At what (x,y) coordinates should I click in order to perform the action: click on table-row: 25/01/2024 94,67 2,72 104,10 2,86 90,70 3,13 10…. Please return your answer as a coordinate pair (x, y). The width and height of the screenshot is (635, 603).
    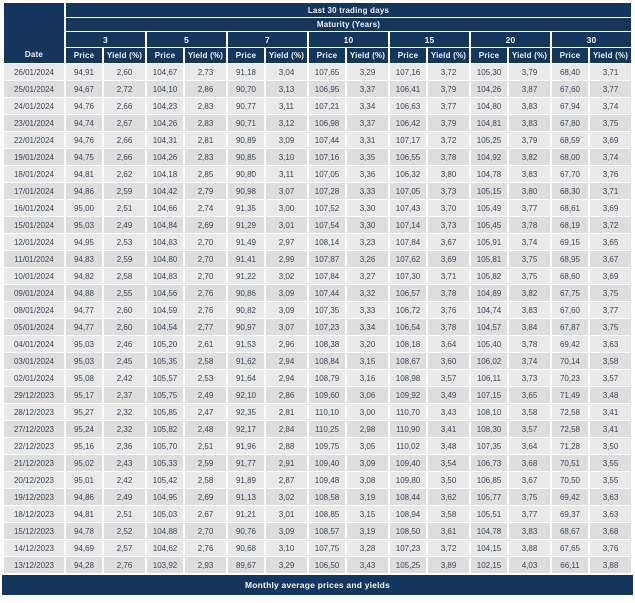
    Looking at the image, I should click on (318, 89).